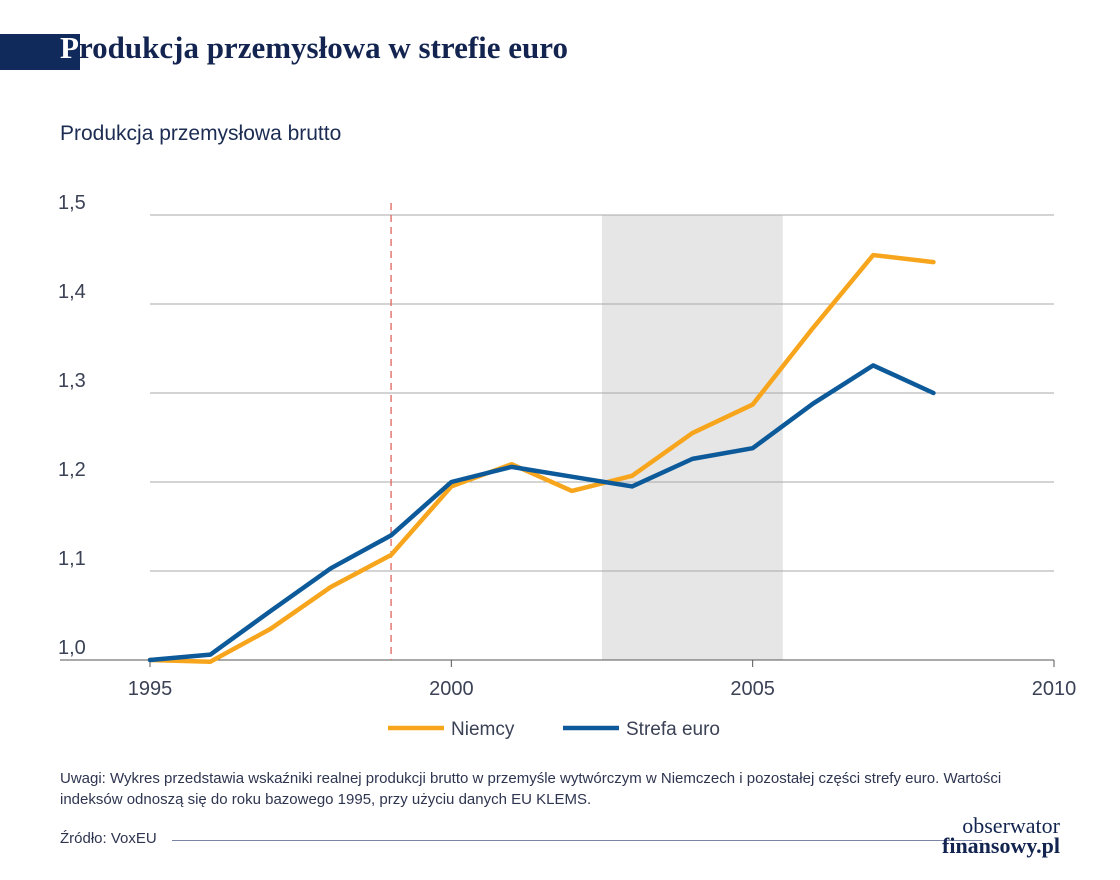  What do you see at coordinates (483, 729) in the screenshot?
I see `legend-label: Niemcy` at bounding box center [483, 729].